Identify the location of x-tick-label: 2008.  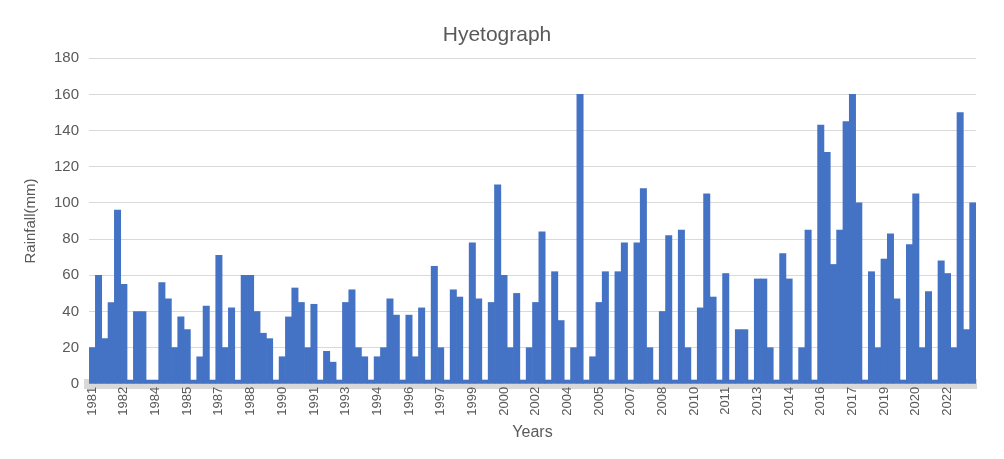
(661, 401).